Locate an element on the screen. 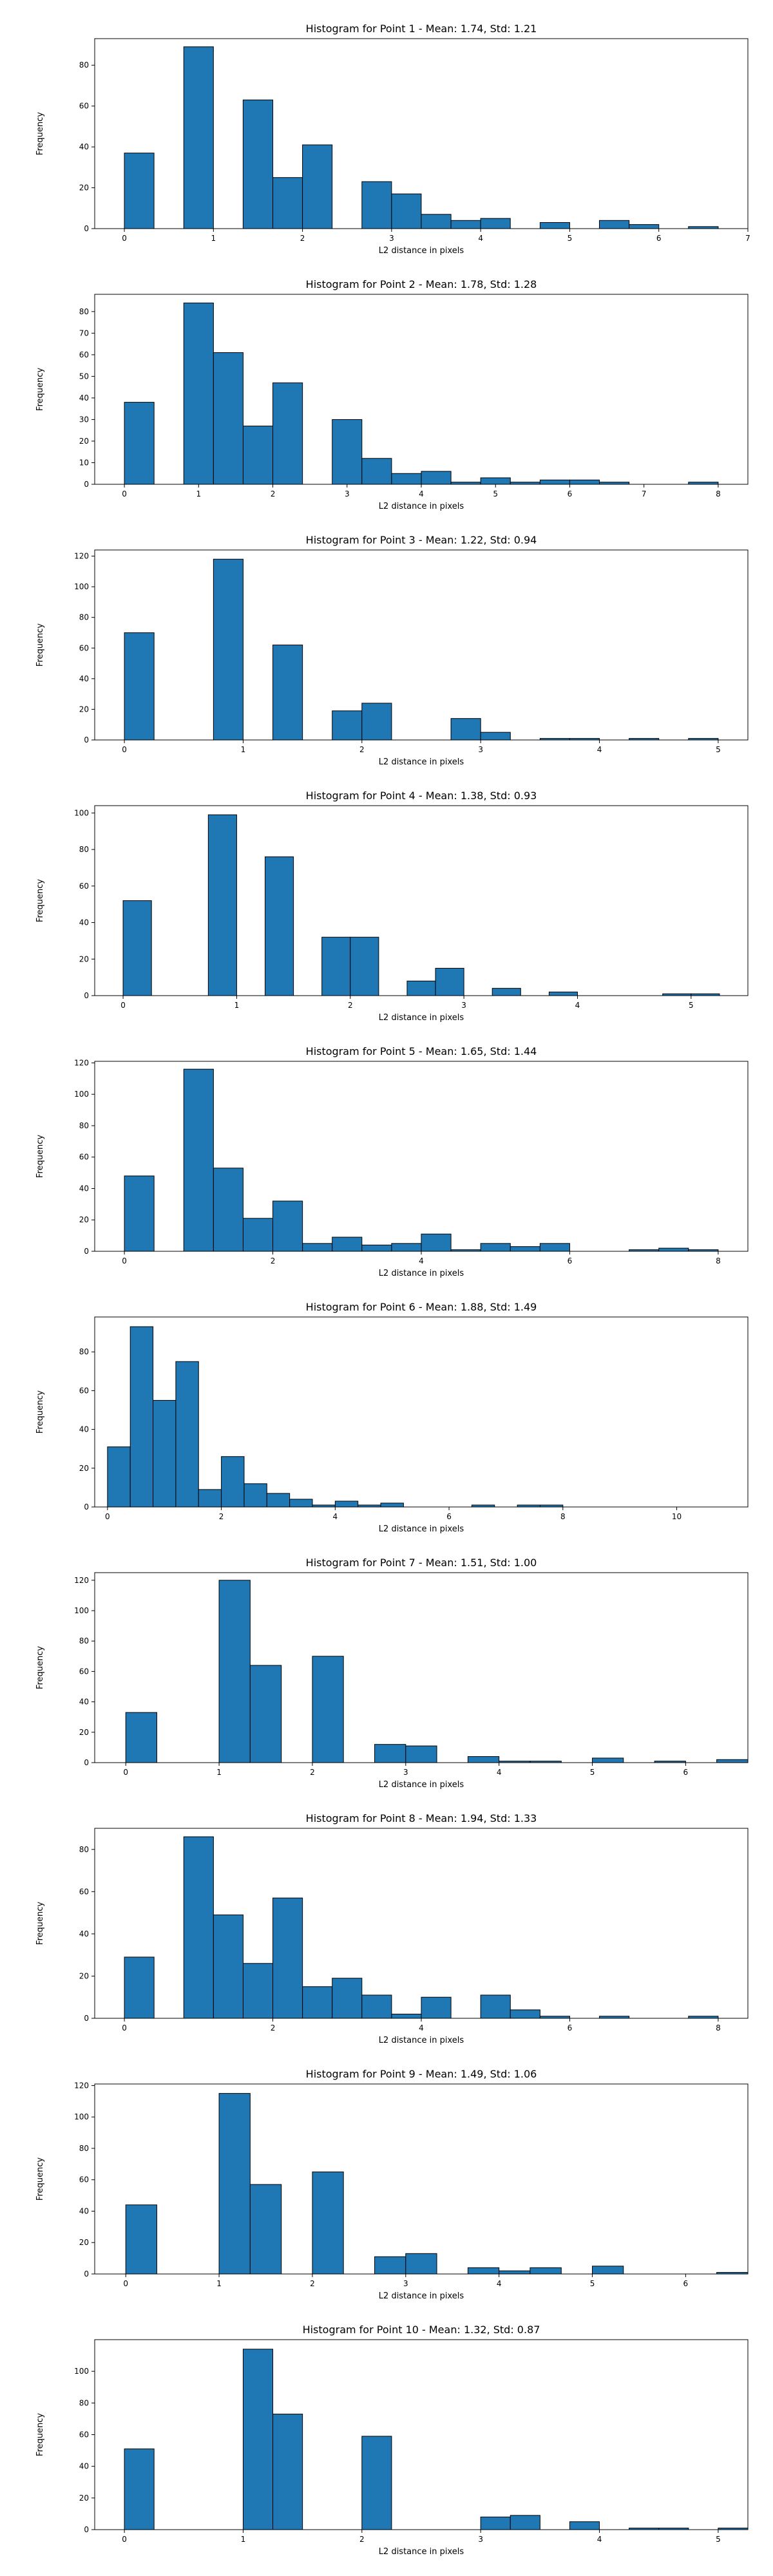  y-axis-label: Frequency is located at coordinates (40, 901).